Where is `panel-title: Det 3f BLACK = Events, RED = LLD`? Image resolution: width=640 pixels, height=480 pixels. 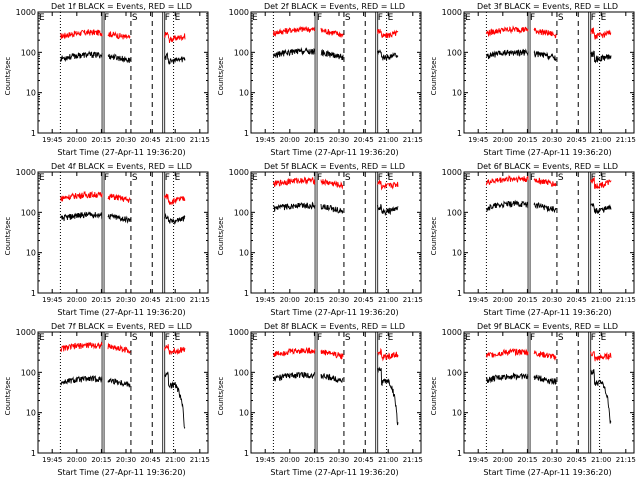
panel-title: Det 3f BLACK = Events, RED = LLD is located at coordinates (547, 6).